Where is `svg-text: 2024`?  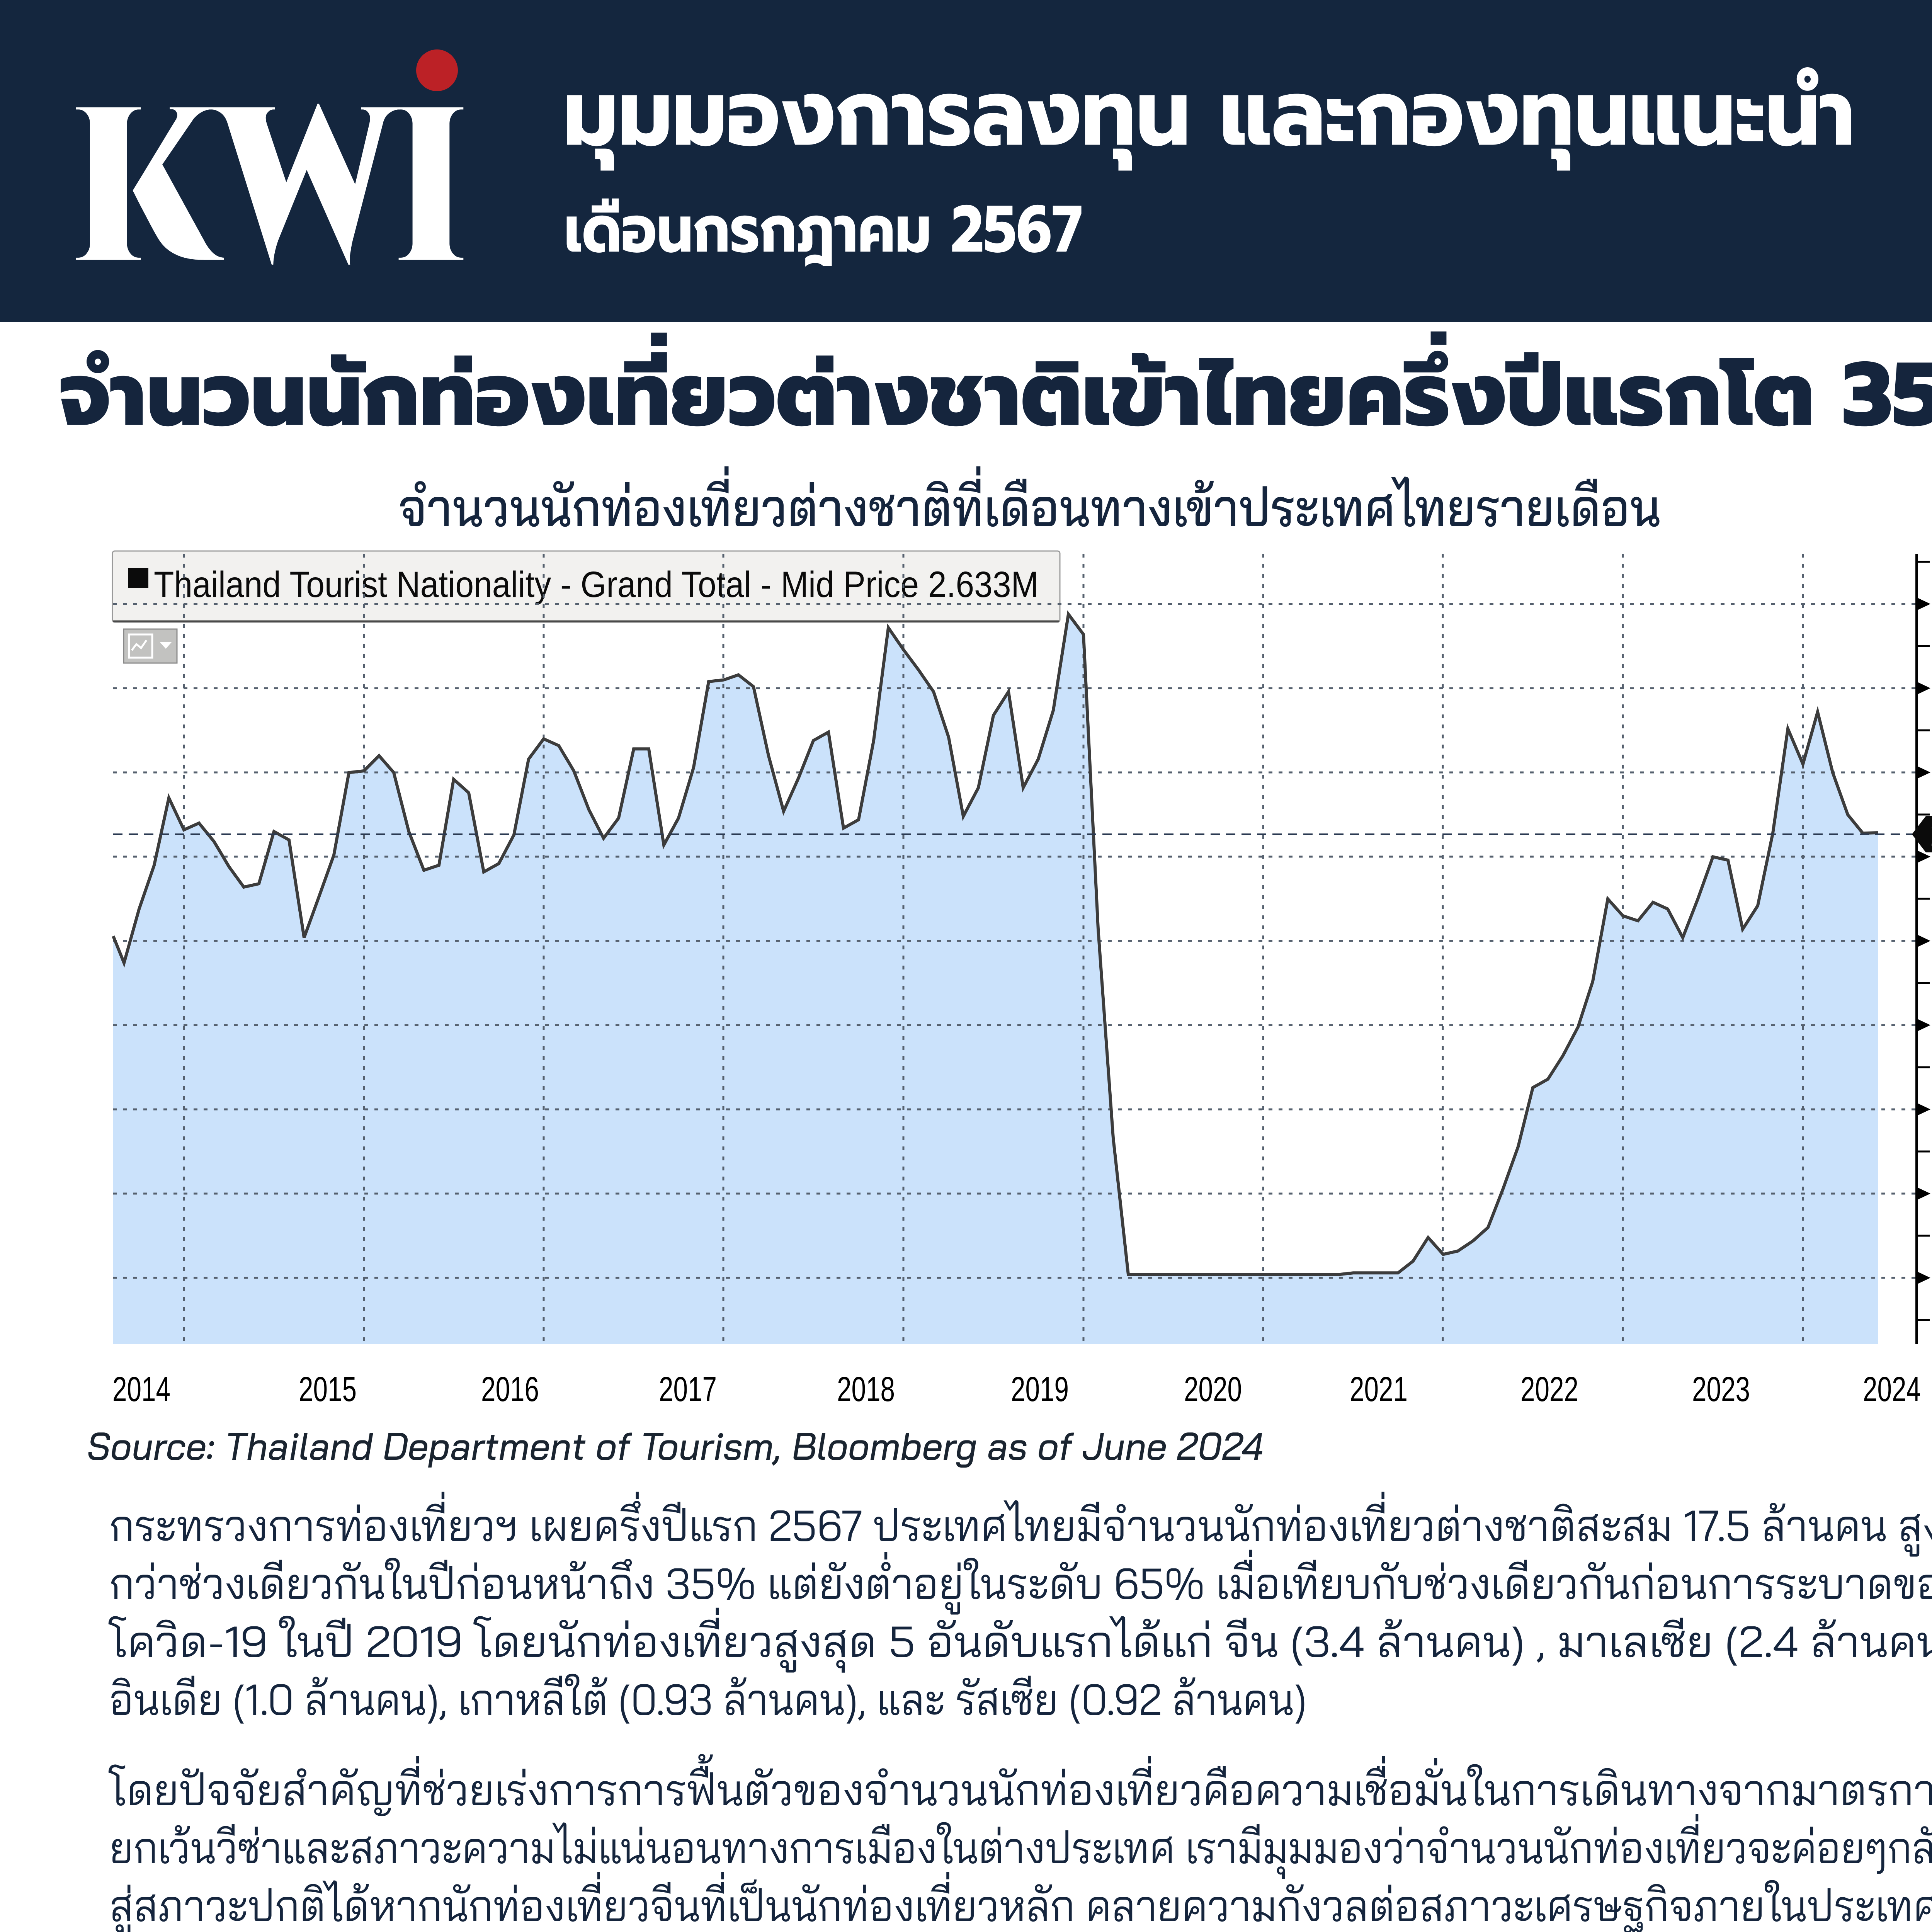
svg-text: 2024 is located at coordinates (1892, 1390).